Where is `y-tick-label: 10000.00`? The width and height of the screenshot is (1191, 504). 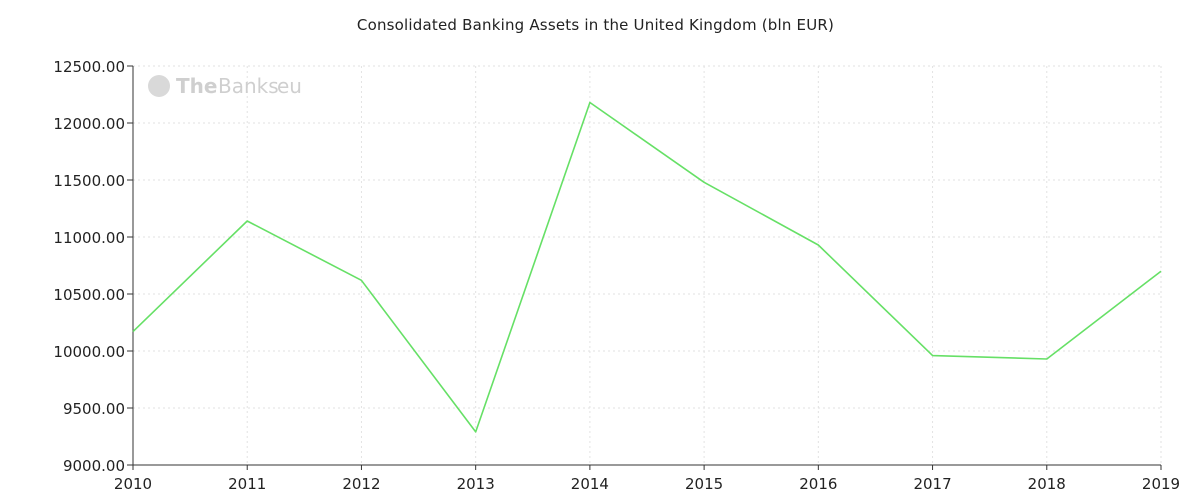 y-tick-label: 10000.00 is located at coordinates (89, 352).